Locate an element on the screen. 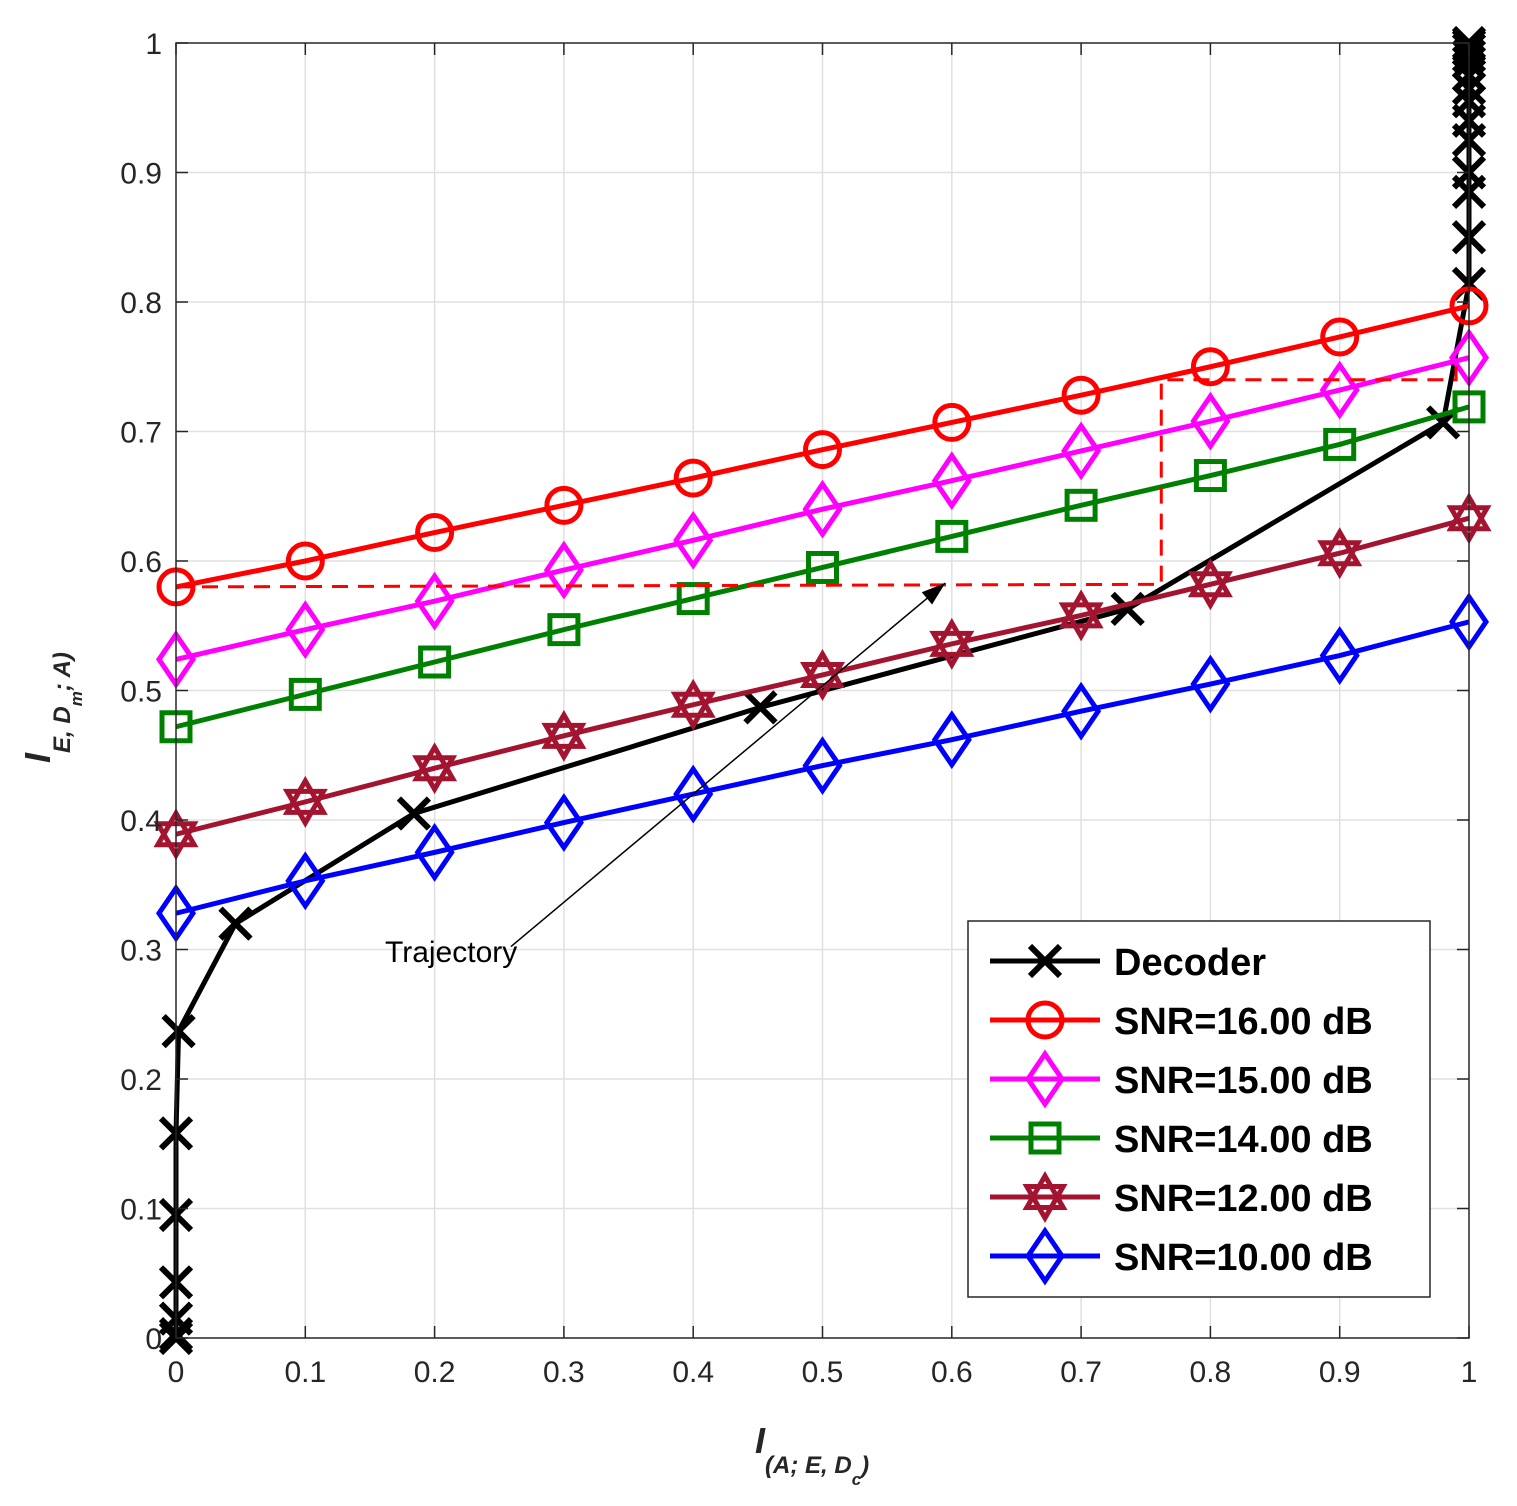 The height and width of the screenshot is (1506, 1517). y-axis-title-sub: E, D is located at coordinates (62, 729).